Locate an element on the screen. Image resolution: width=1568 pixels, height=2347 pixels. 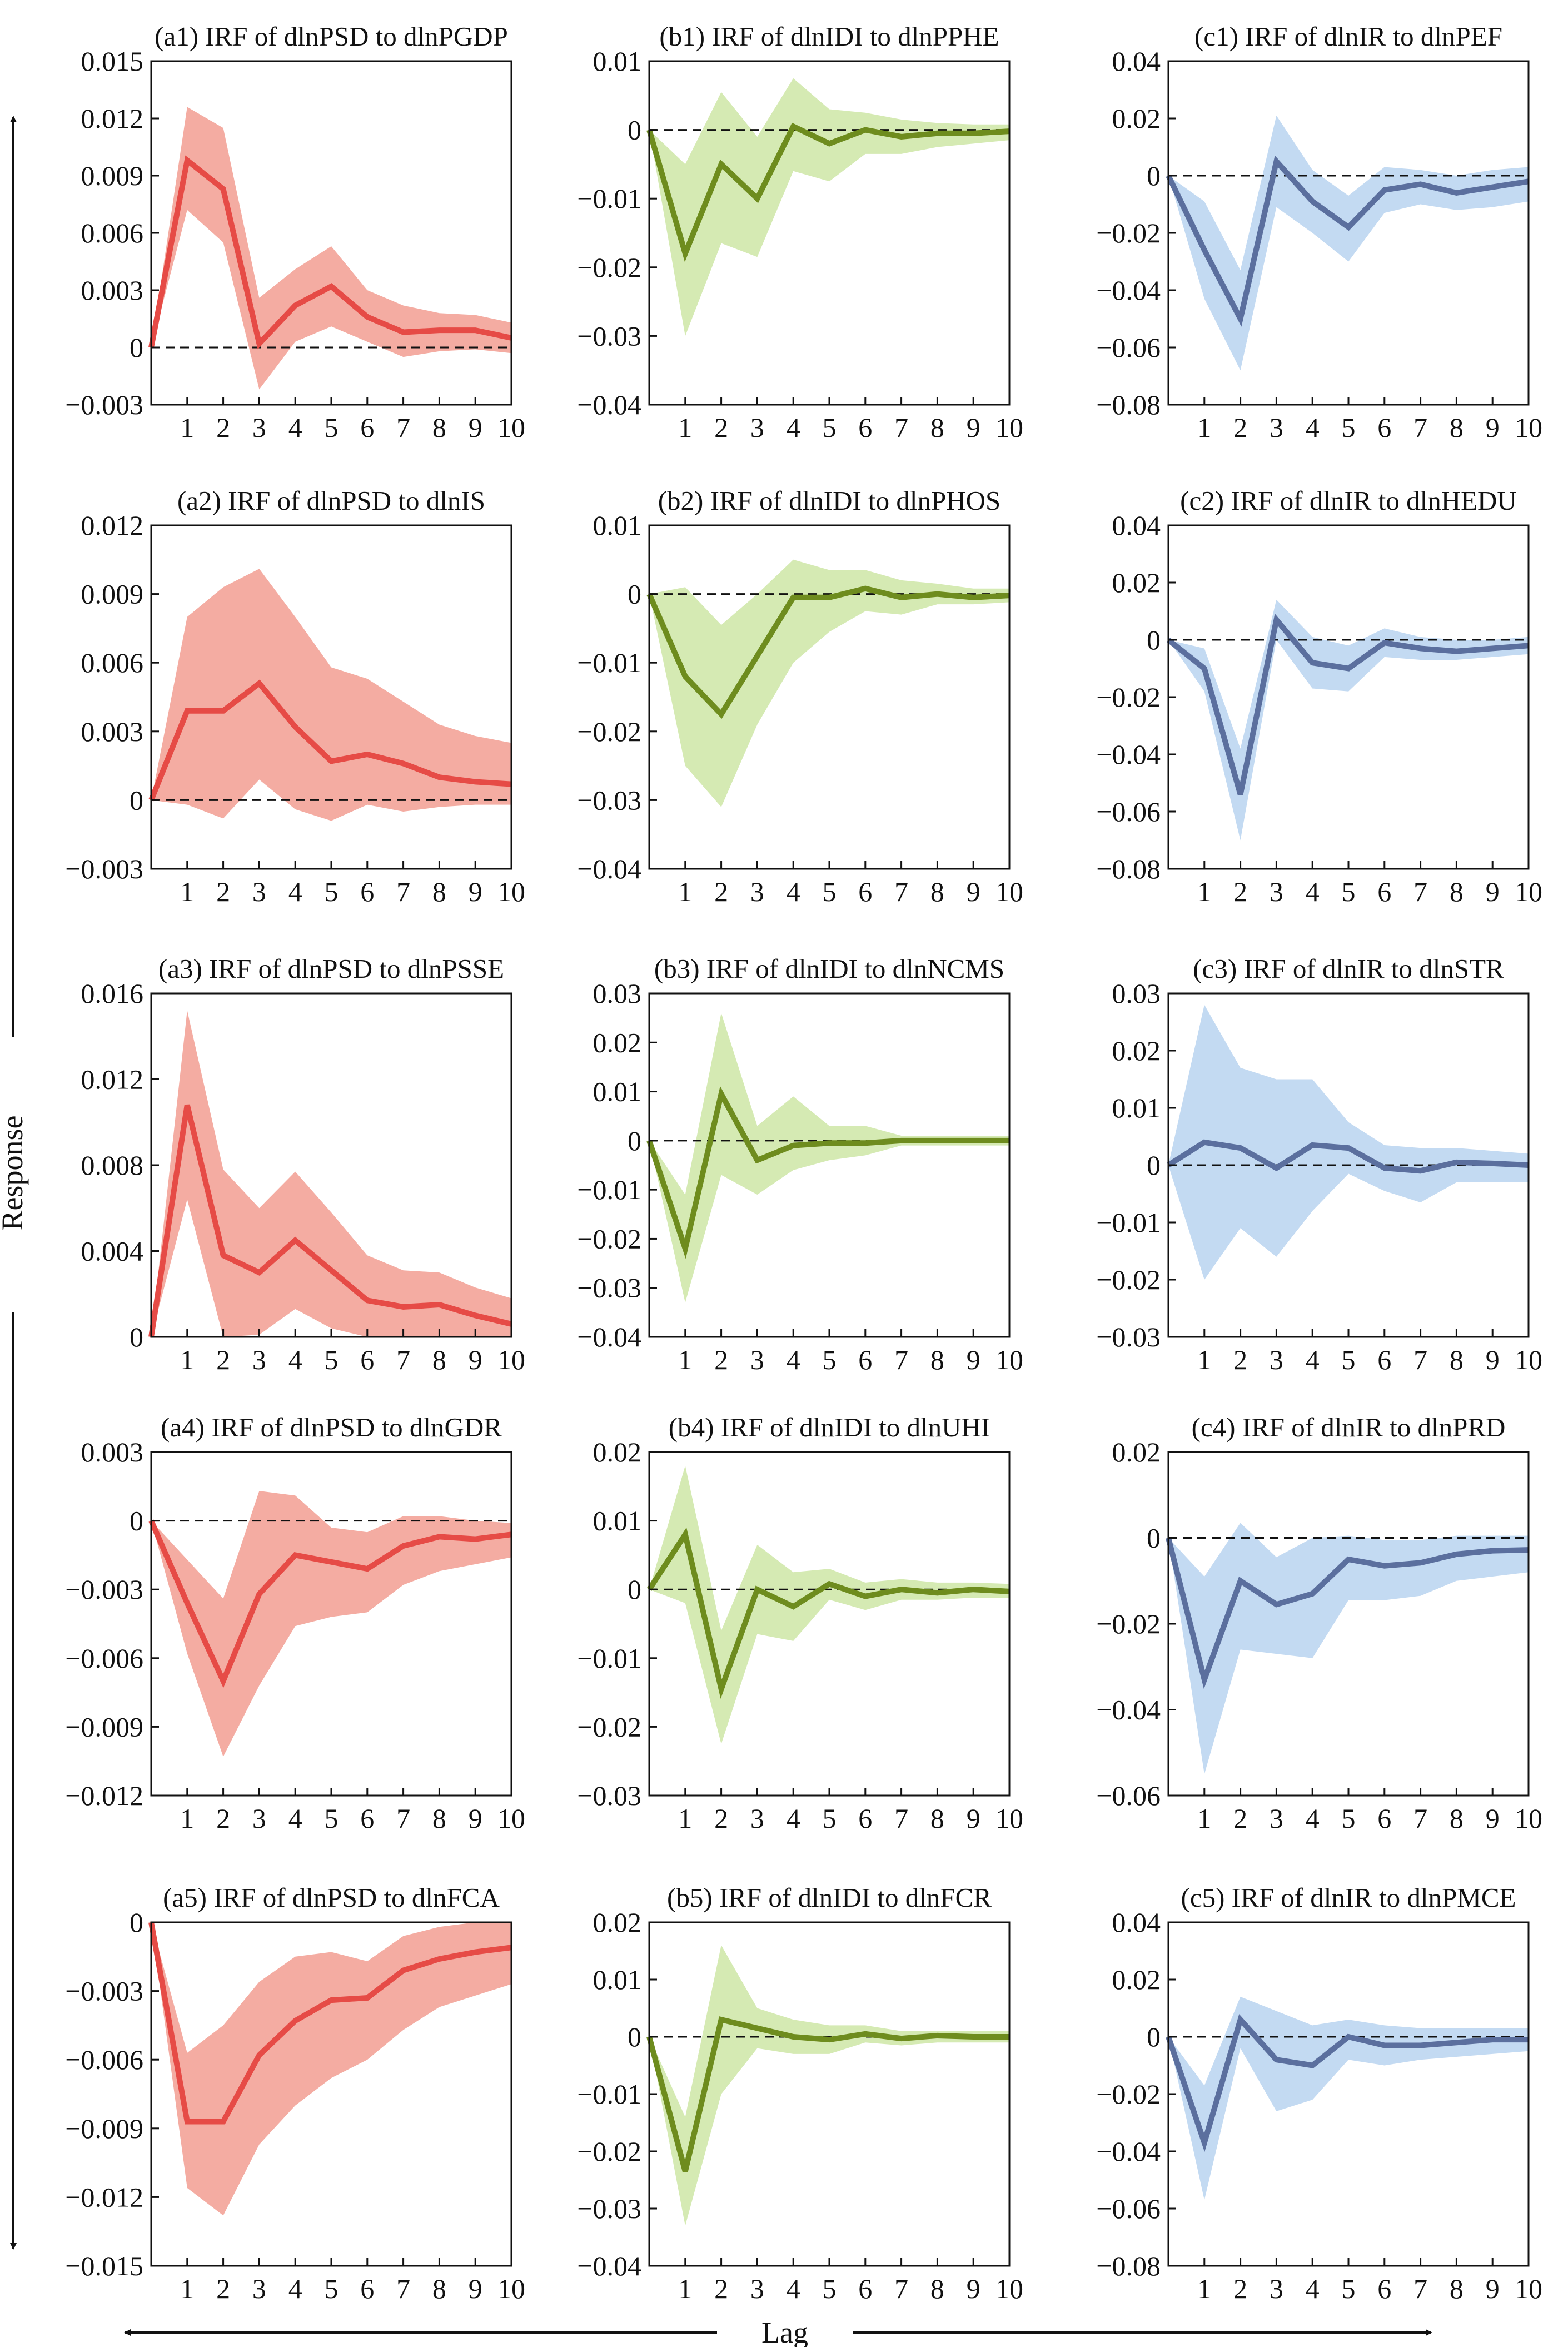
y-tick-label: 0.015 is located at coordinates (112, 62).